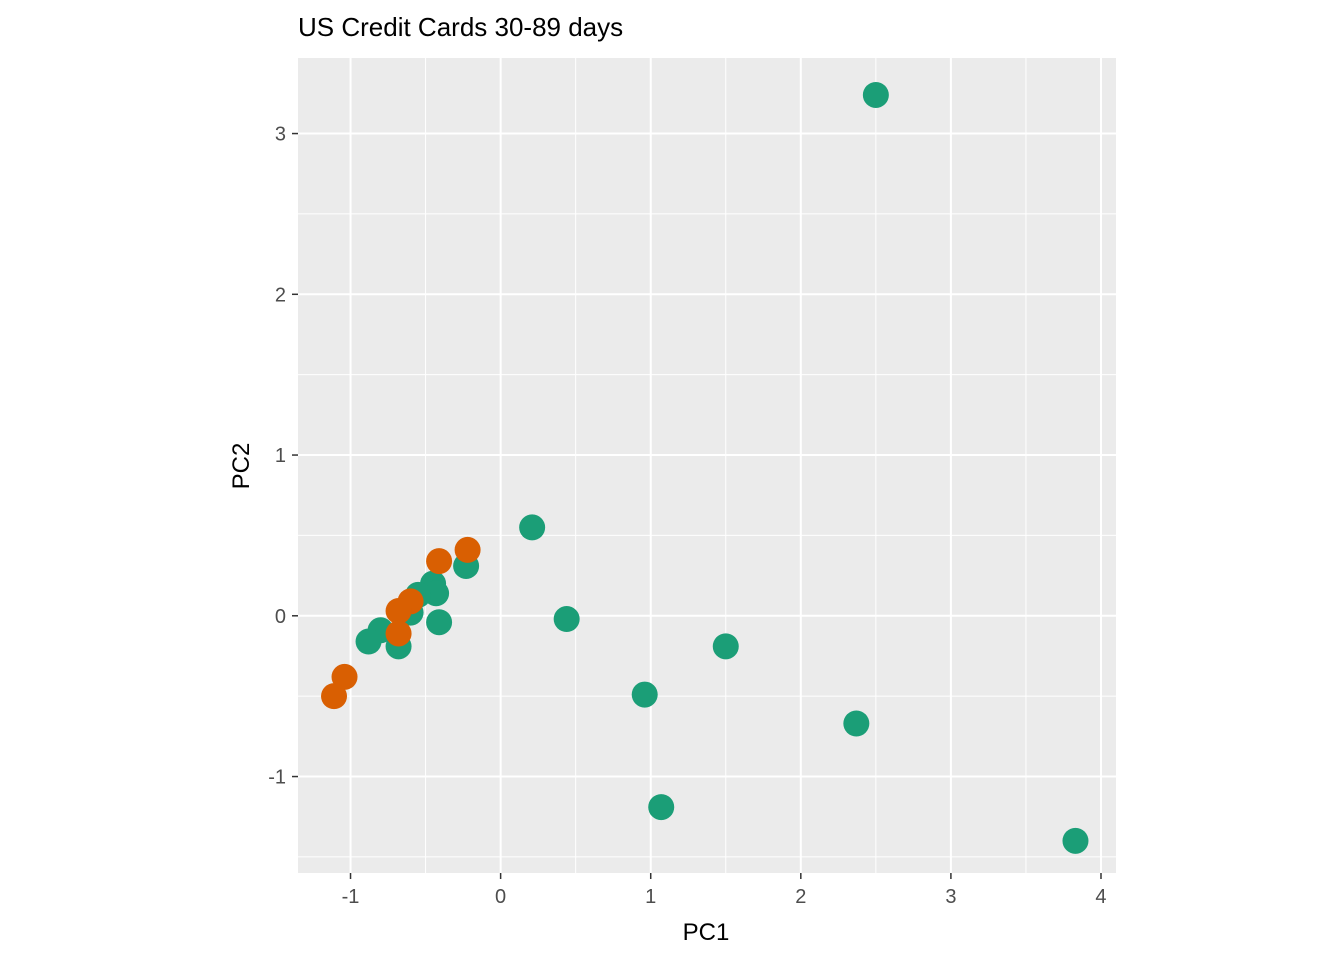  I want to click on x-tick-label: -1, so click(351, 897).